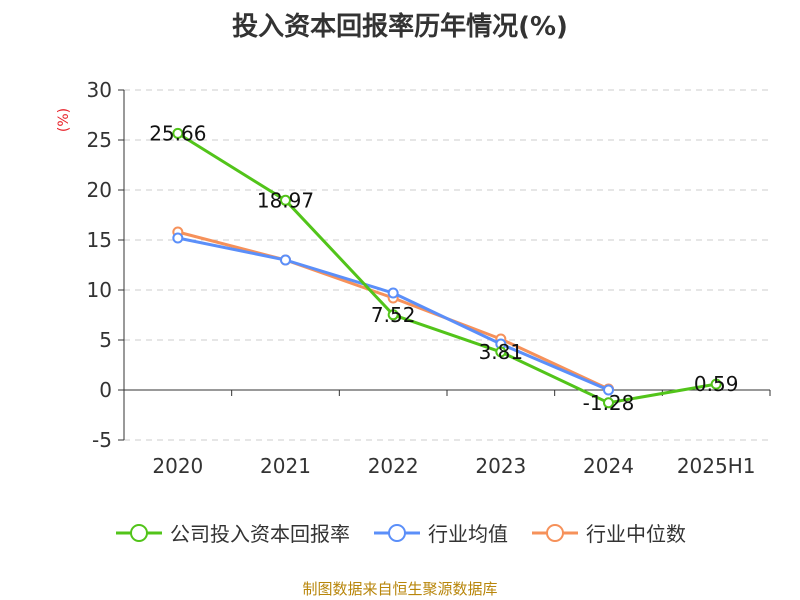 This screenshot has width=800, height=600. I want to click on x-tick-label: 2022, so click(393, 466).